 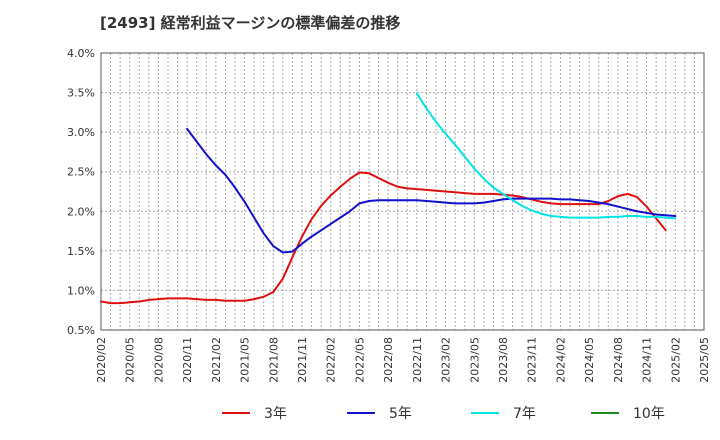 What do you see at coordinates (81, 290) in the screenshot?
I see `y-tick-label: 1.0%` at bounding box center [81, 290].